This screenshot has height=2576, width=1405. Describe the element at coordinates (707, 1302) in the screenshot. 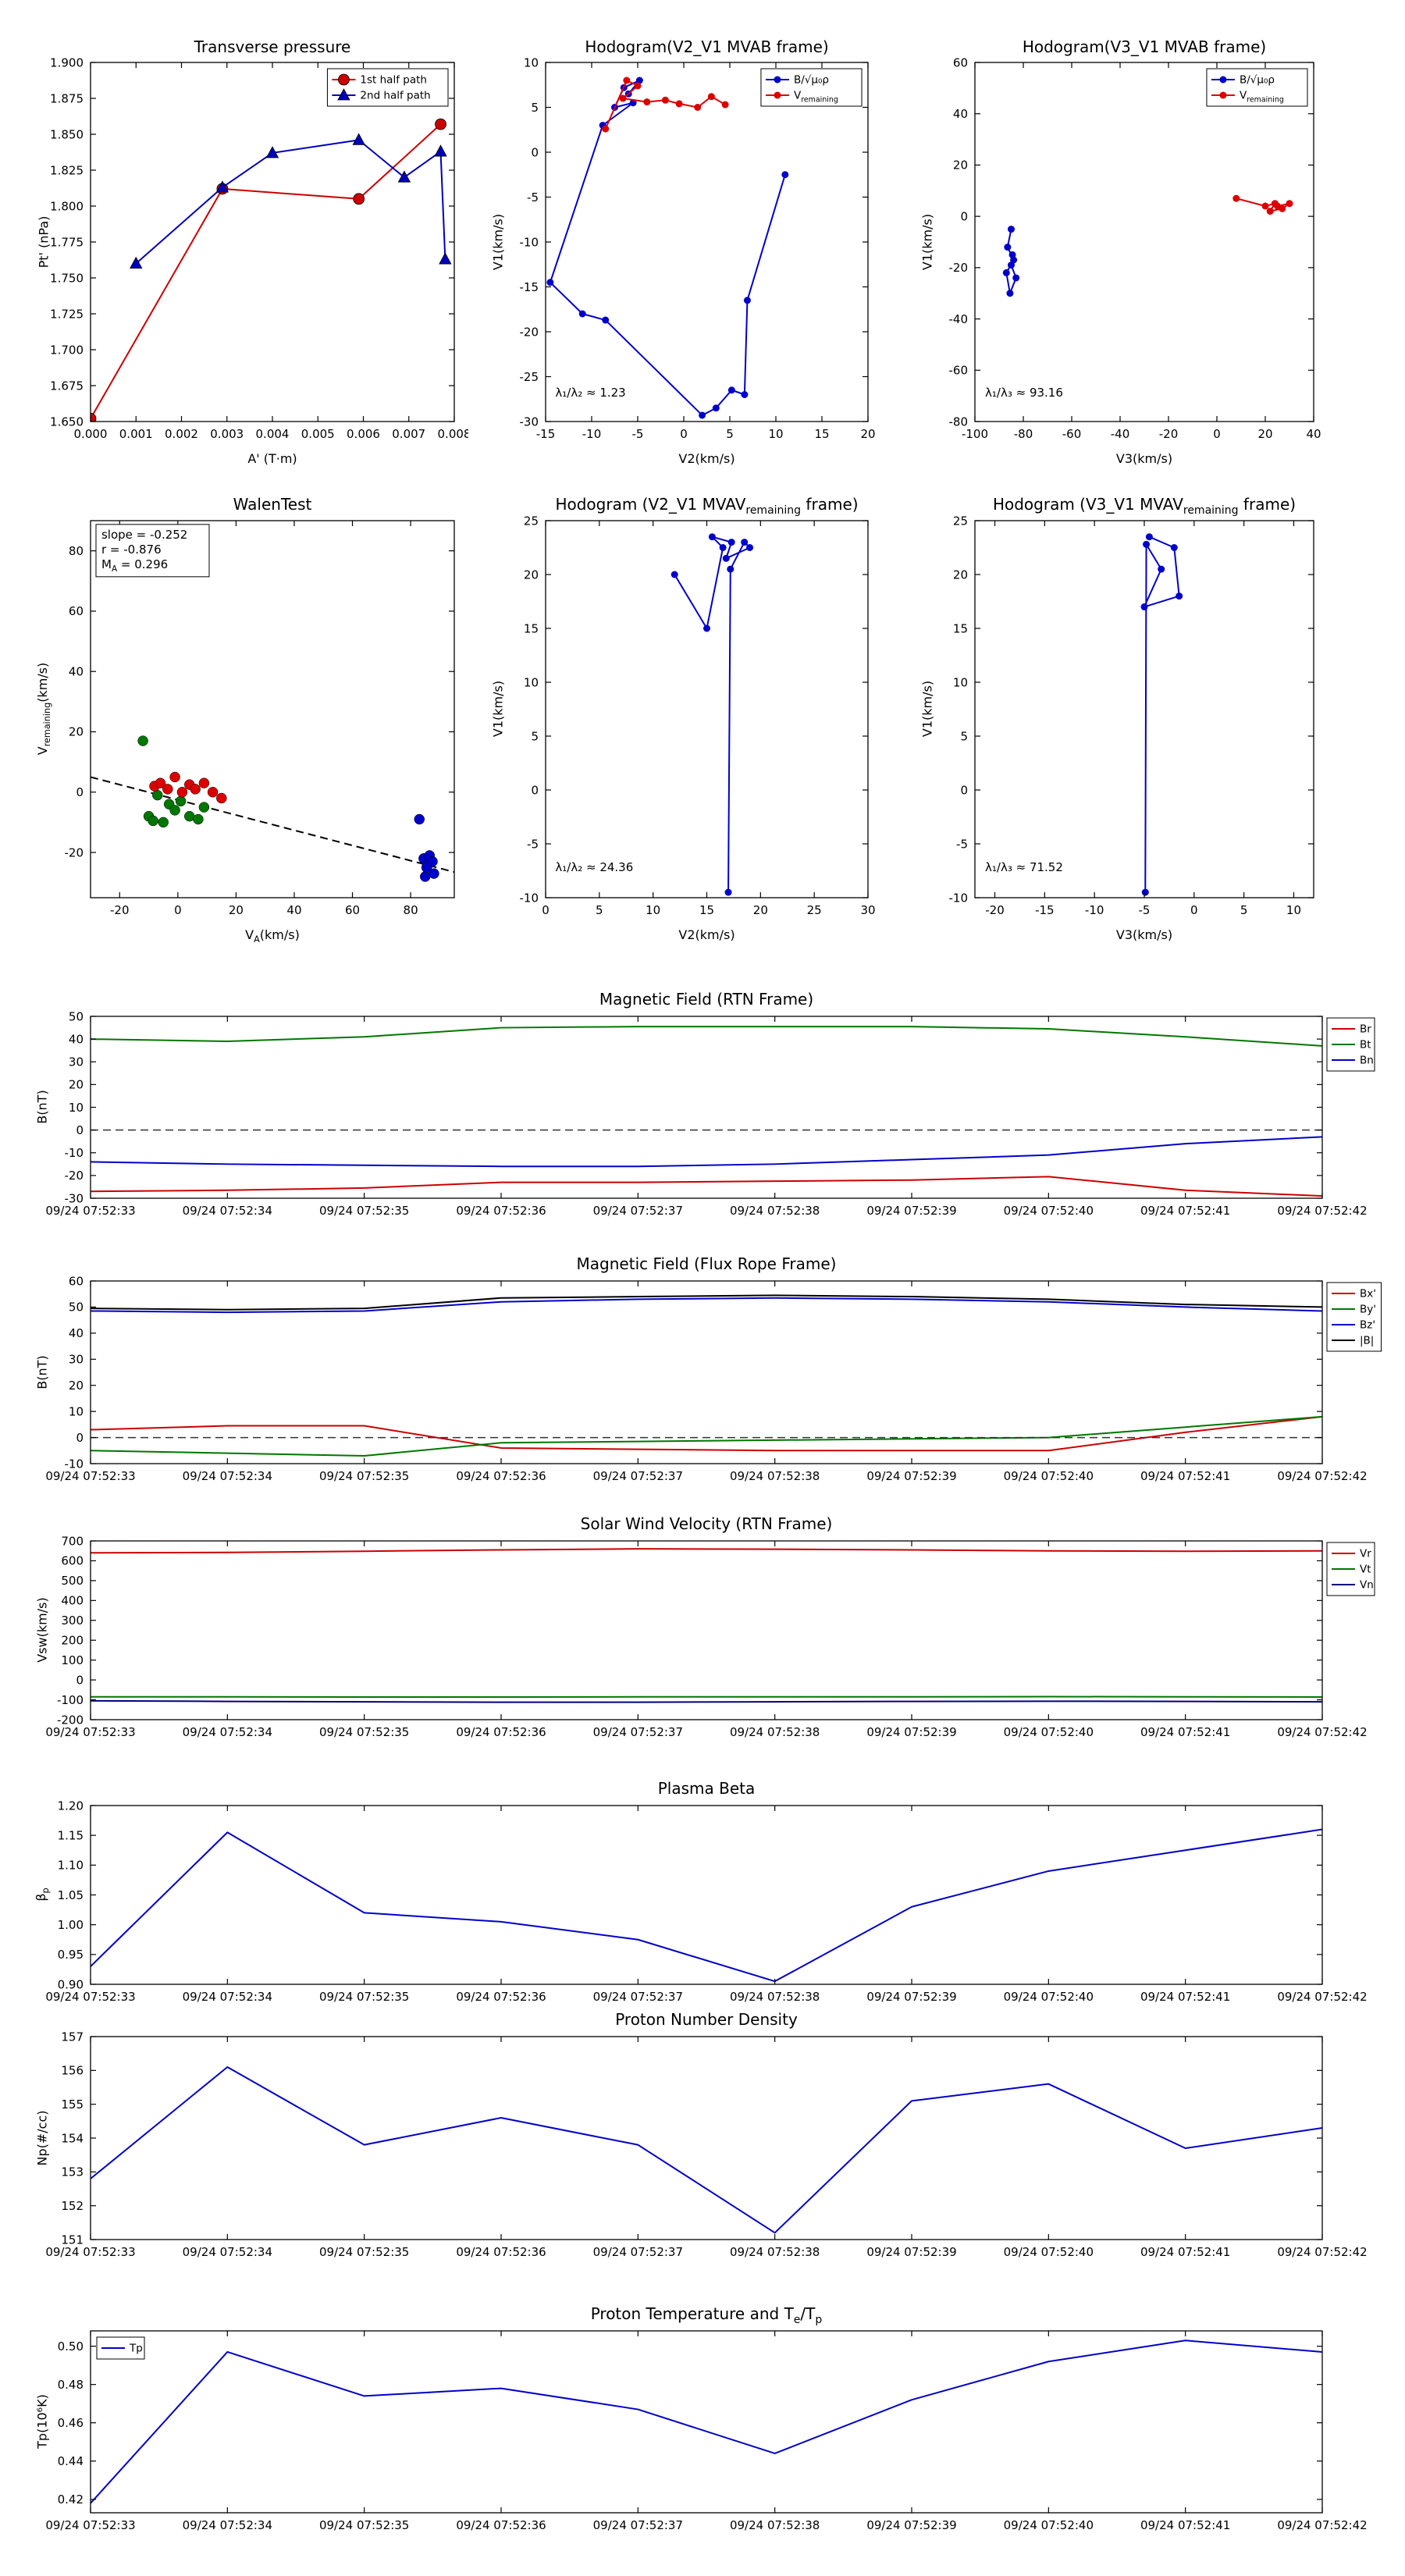

I see `series-|B|` at that location.